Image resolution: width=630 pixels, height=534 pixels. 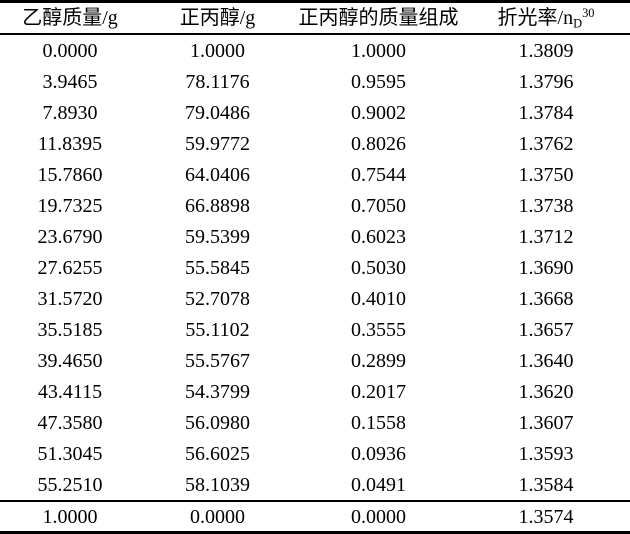 I want to click on table-cell: 1.3668, so click(x=546, y=298).